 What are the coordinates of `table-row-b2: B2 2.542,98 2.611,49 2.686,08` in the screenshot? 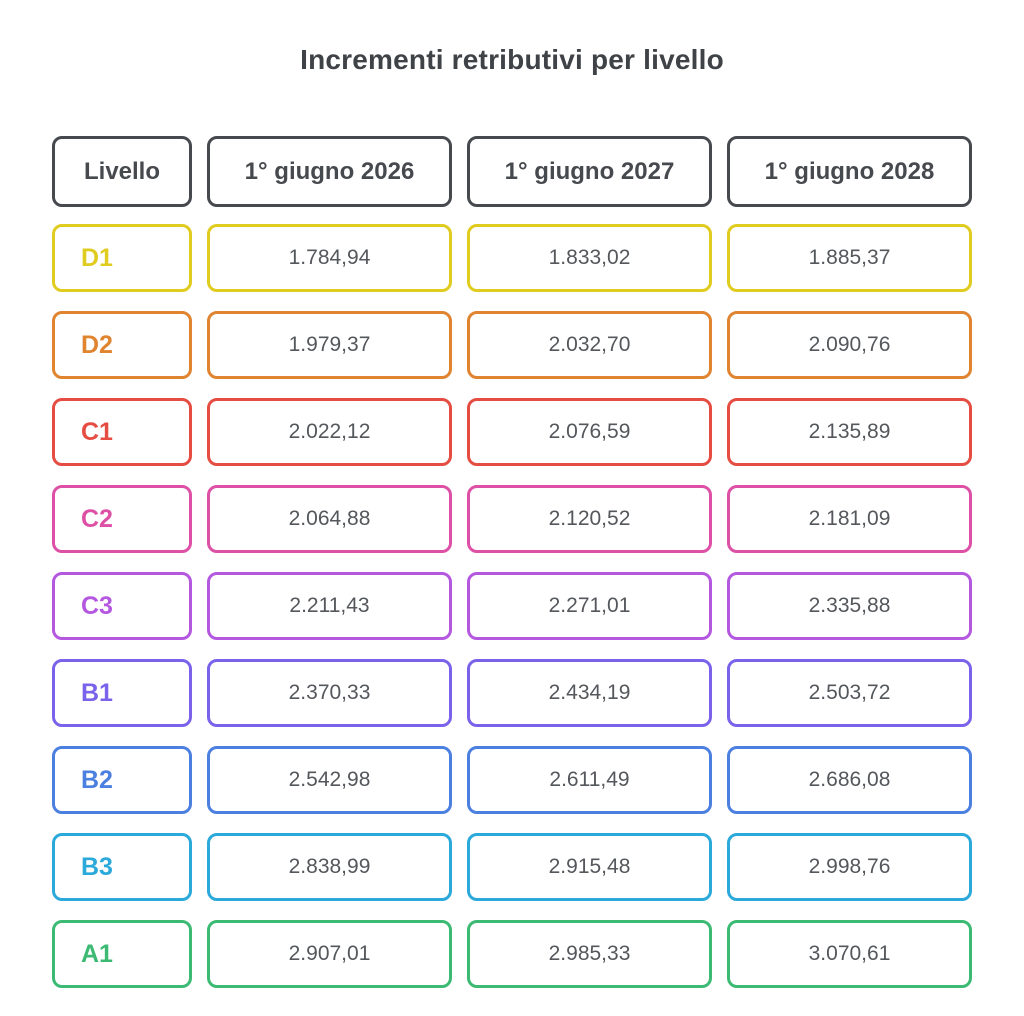 It's located at (512, 780).